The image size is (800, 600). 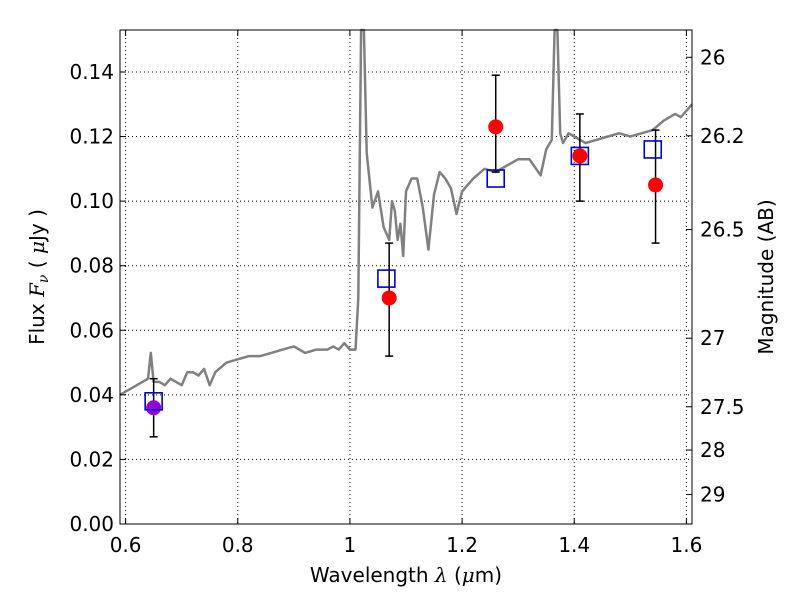 I want to click on y2-tick-label: 29, so click(x=712, y=495).